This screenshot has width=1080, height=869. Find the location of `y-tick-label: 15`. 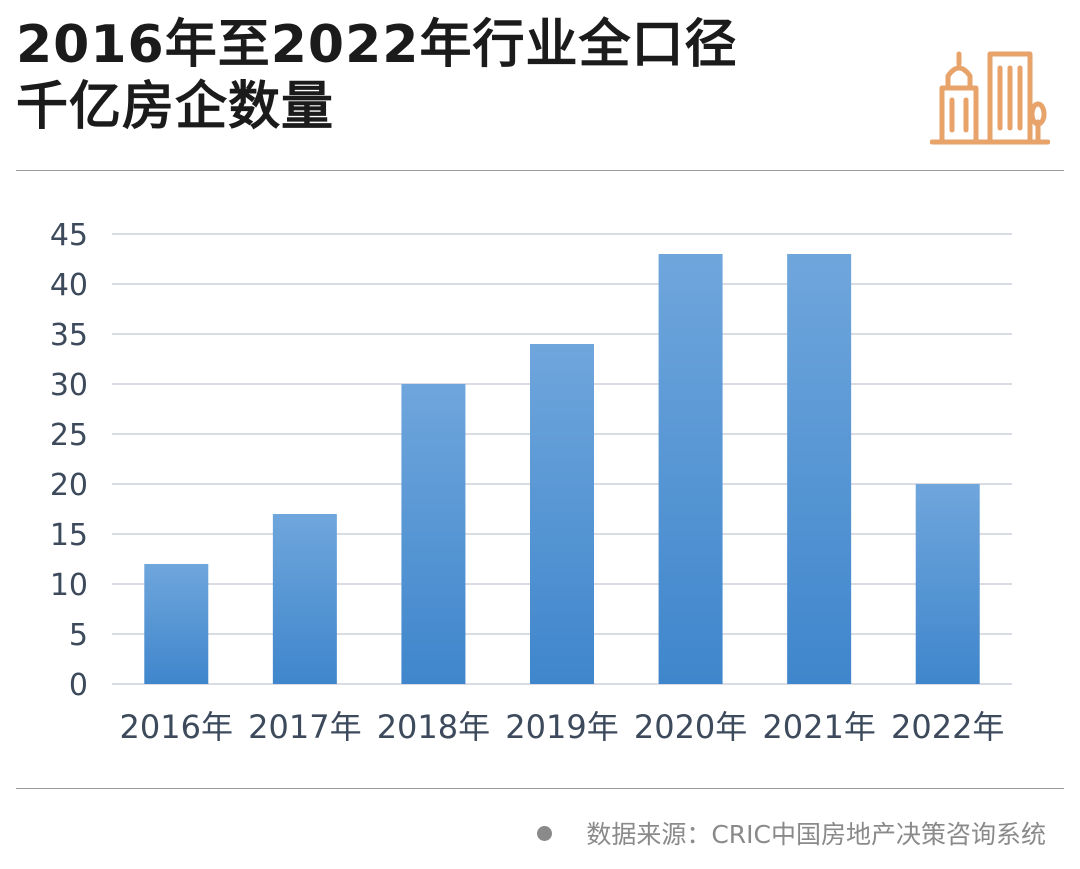

y-tick-label: 15 is located at coordinates (69, 535).